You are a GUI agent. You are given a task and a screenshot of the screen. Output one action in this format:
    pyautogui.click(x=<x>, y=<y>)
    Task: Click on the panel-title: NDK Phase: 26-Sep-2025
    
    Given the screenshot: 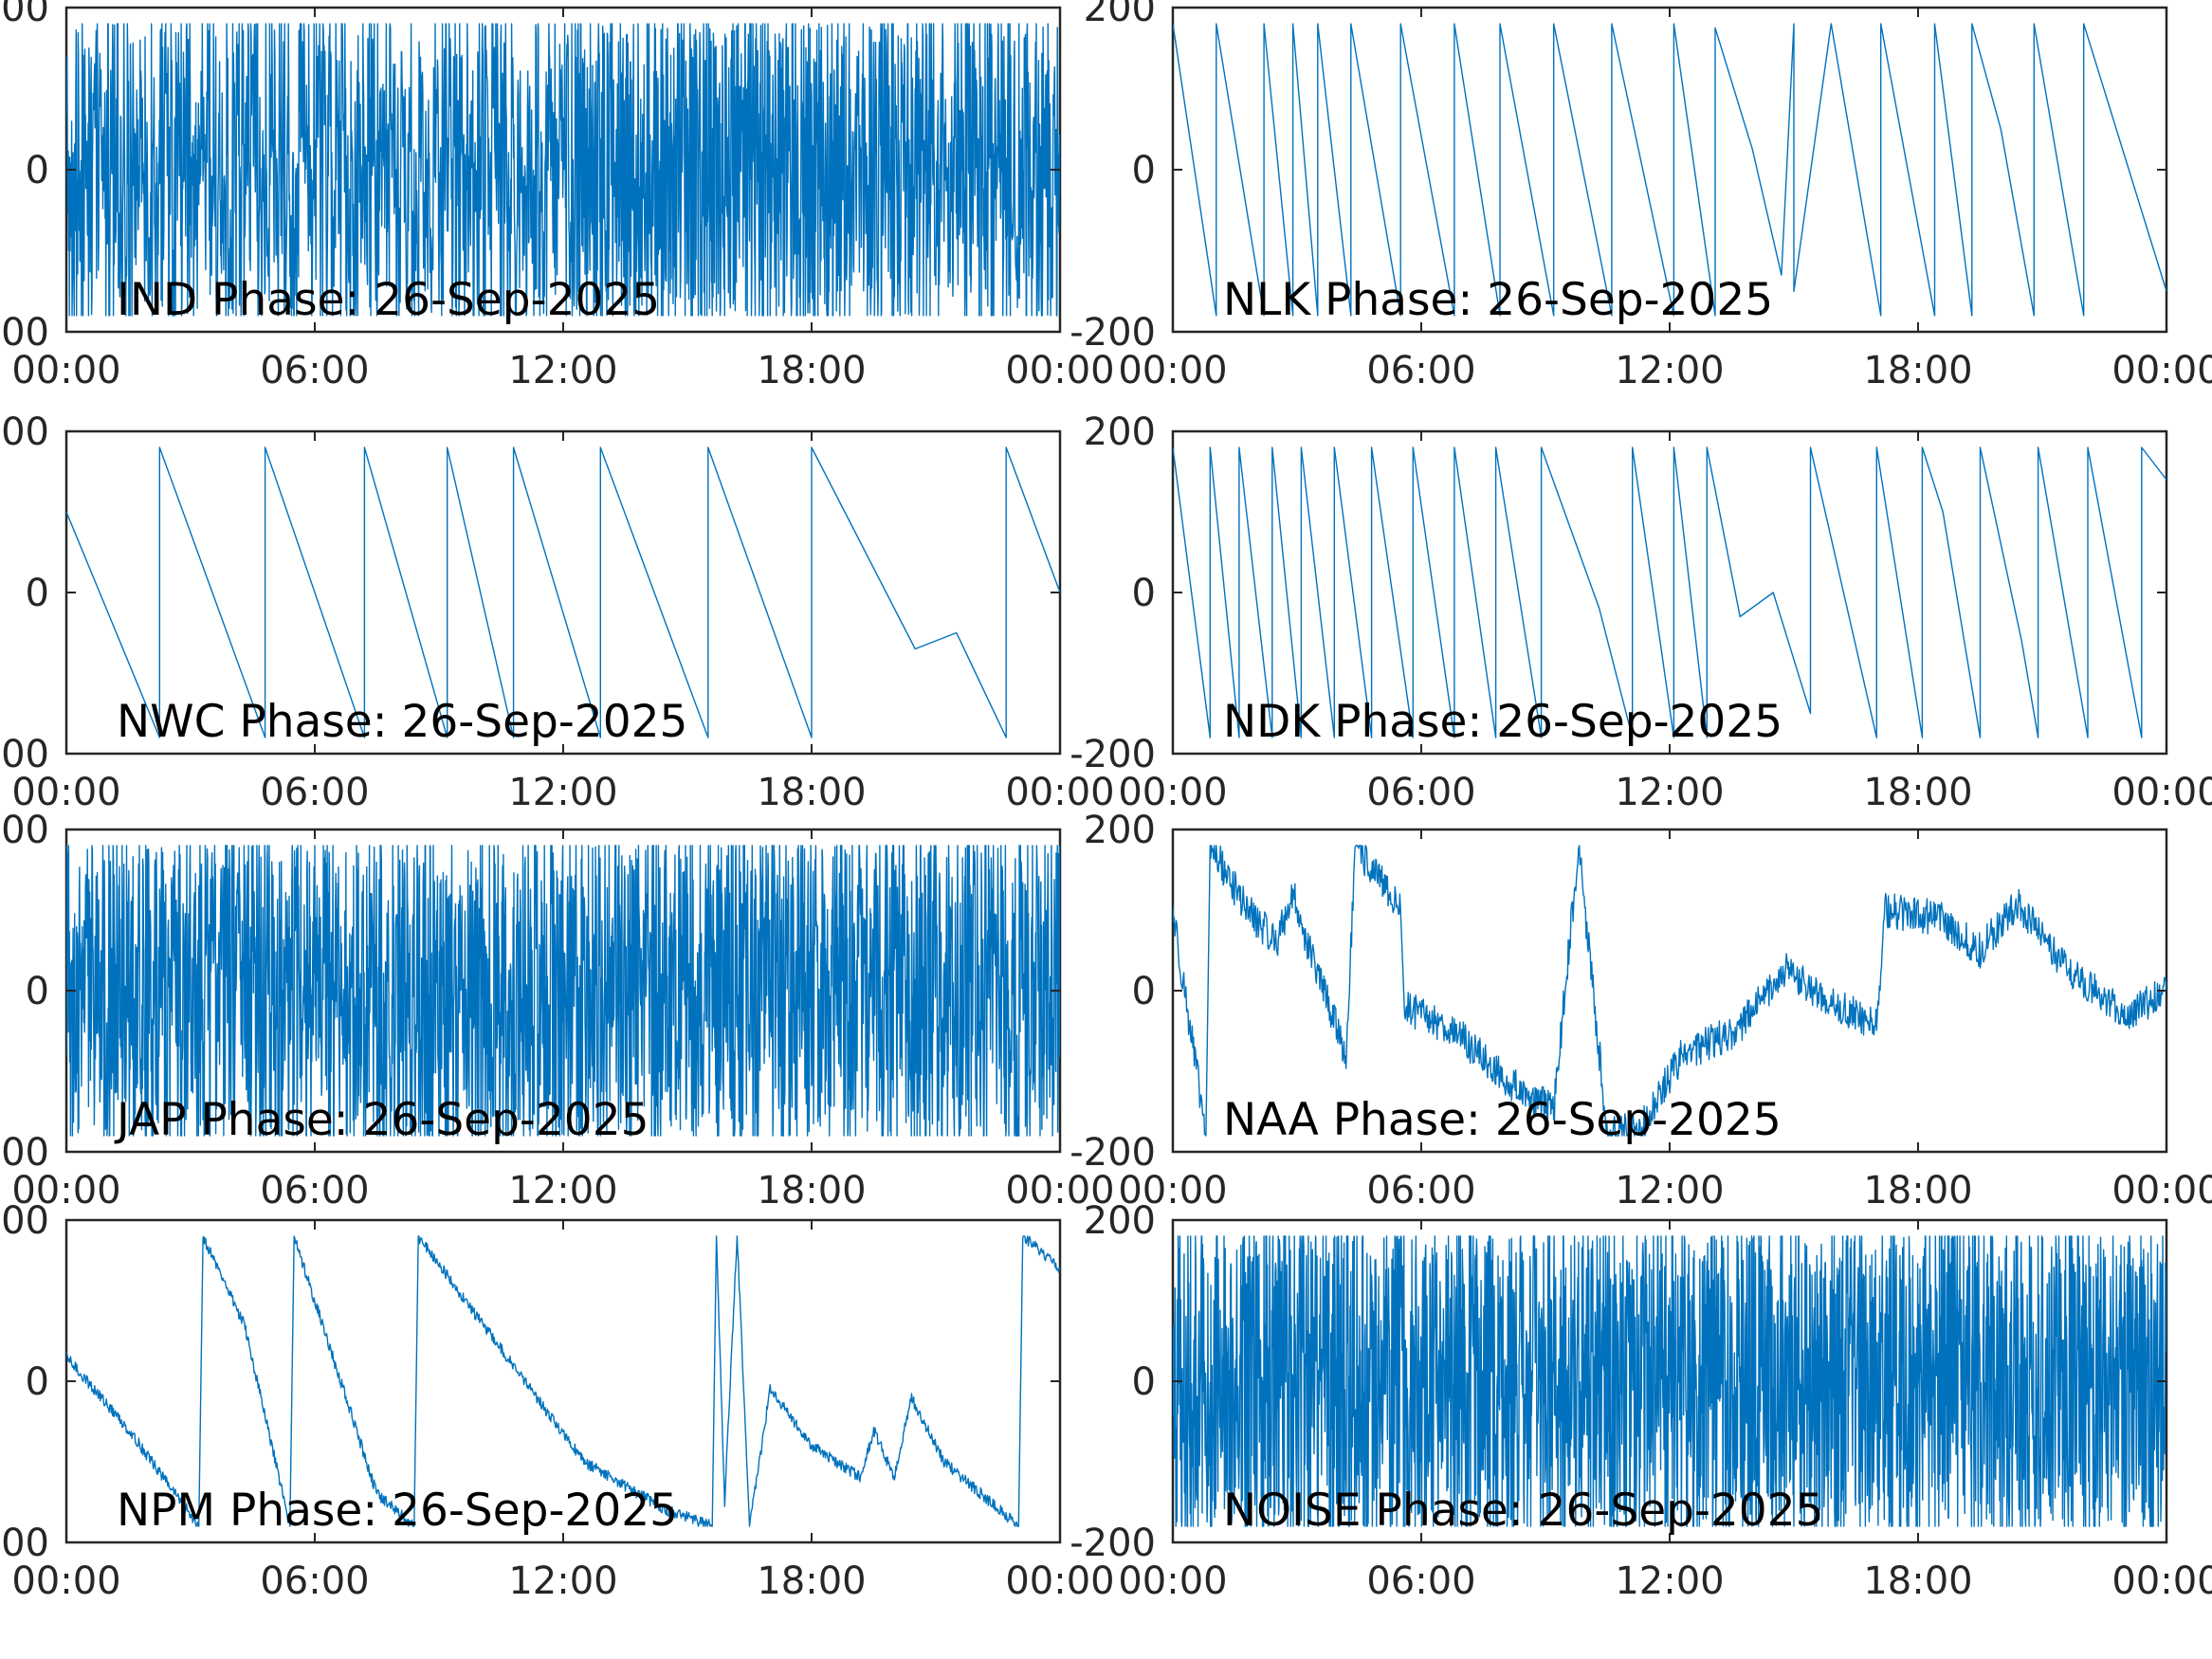 What is the action you would take?
    pyautogui.click(x=1502, y=722)
    